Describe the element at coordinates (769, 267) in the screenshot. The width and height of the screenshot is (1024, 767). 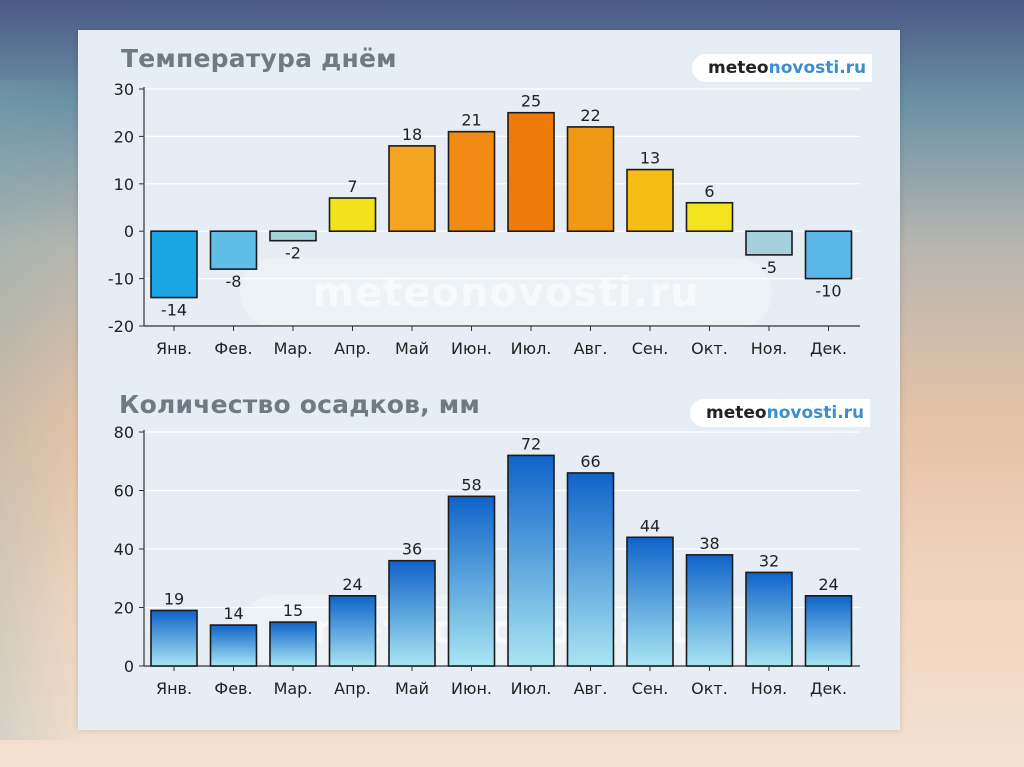
I see `temp-data-label: -5` at that location.